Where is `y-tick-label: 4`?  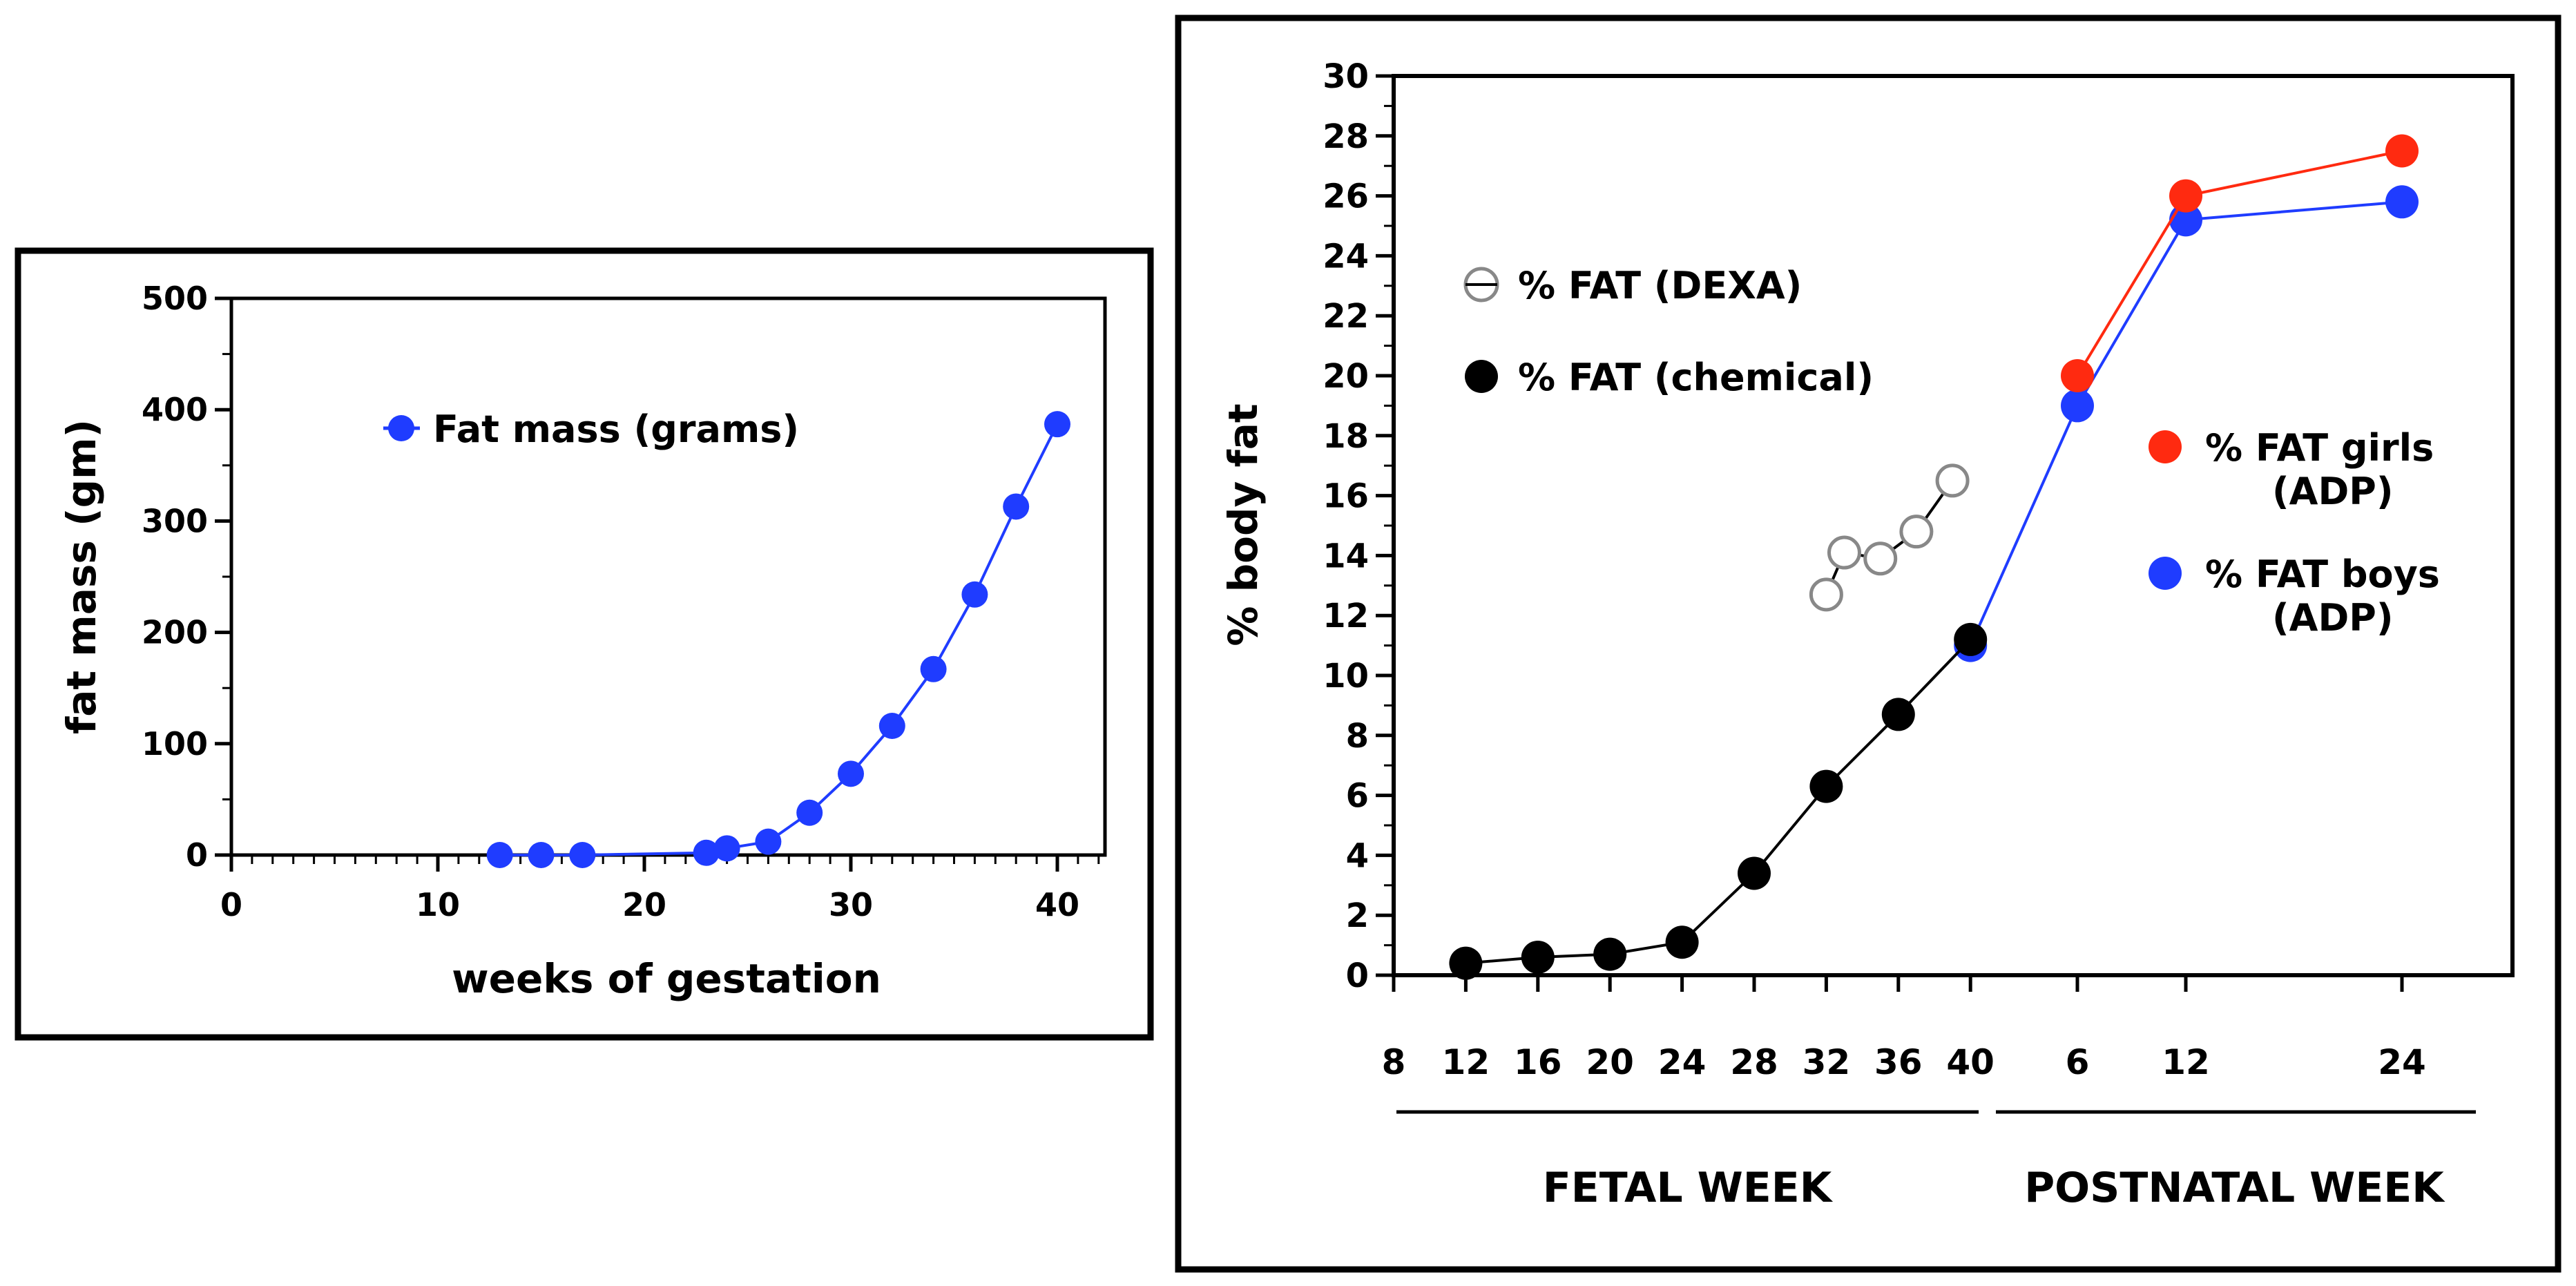 y-tick-label: 4 is located at coordinates (1357, 855).